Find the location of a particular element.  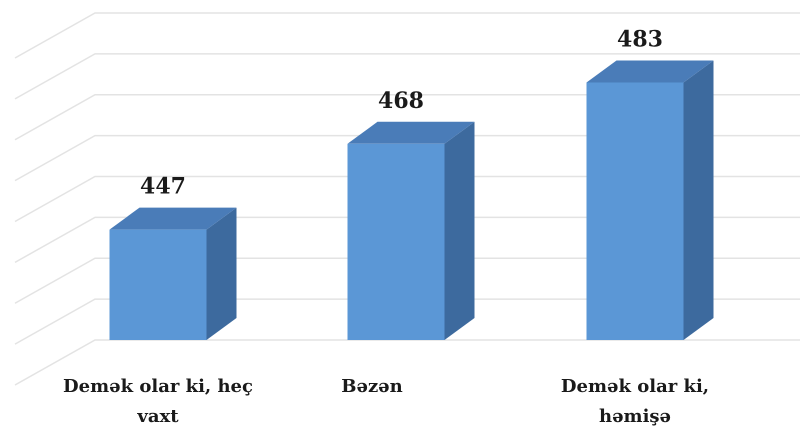

x-tick-label: Bəzən is located at coordinates (372, 386).